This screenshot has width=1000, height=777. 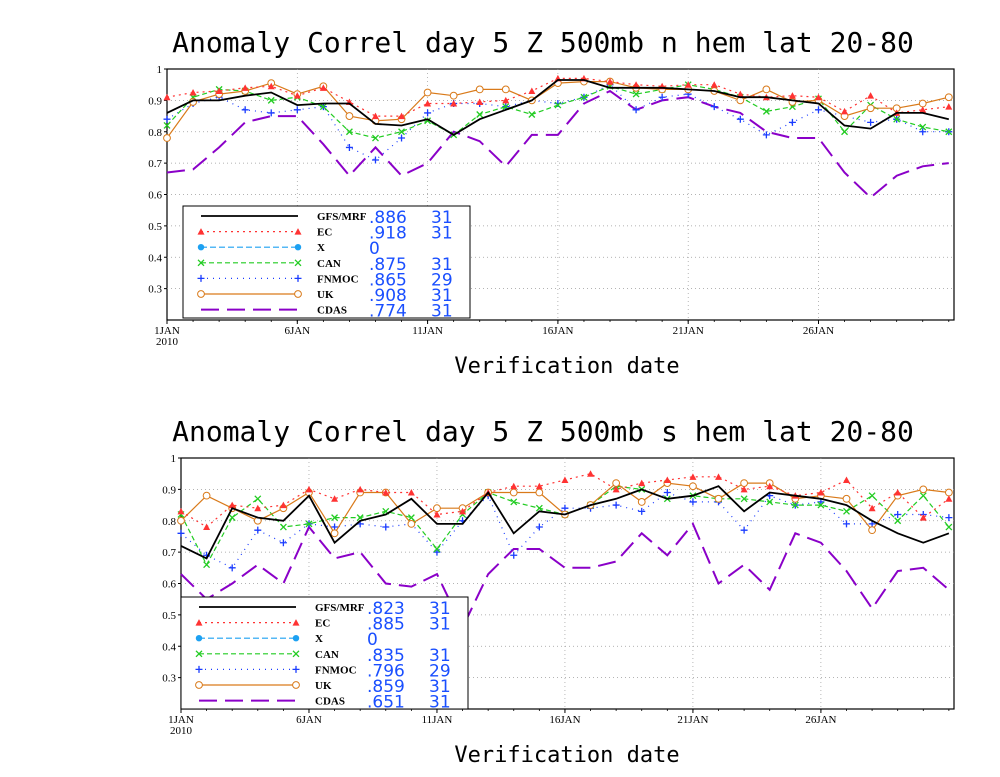 I want to click on series-gfs-mrf, so click(x=558, y=107).